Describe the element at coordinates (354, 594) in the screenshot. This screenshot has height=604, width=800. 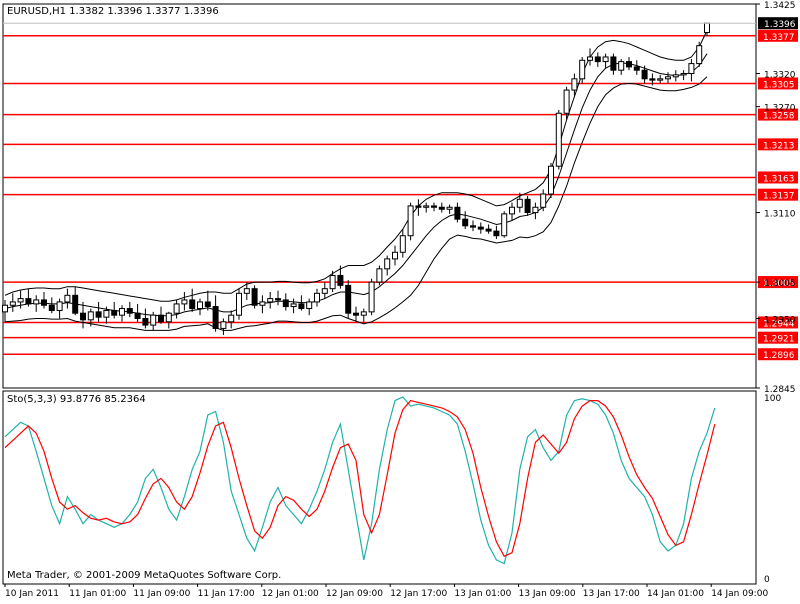
I see `time-tick-label: 12 Jan 09:00` at that location.